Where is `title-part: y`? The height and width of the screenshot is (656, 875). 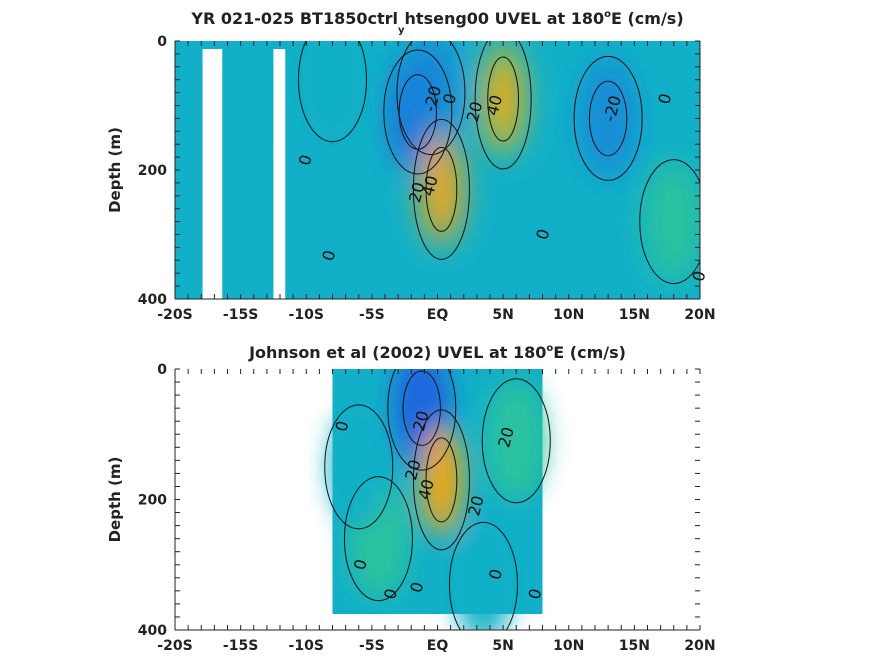 title-part: y is located at coordinates (401, 30).